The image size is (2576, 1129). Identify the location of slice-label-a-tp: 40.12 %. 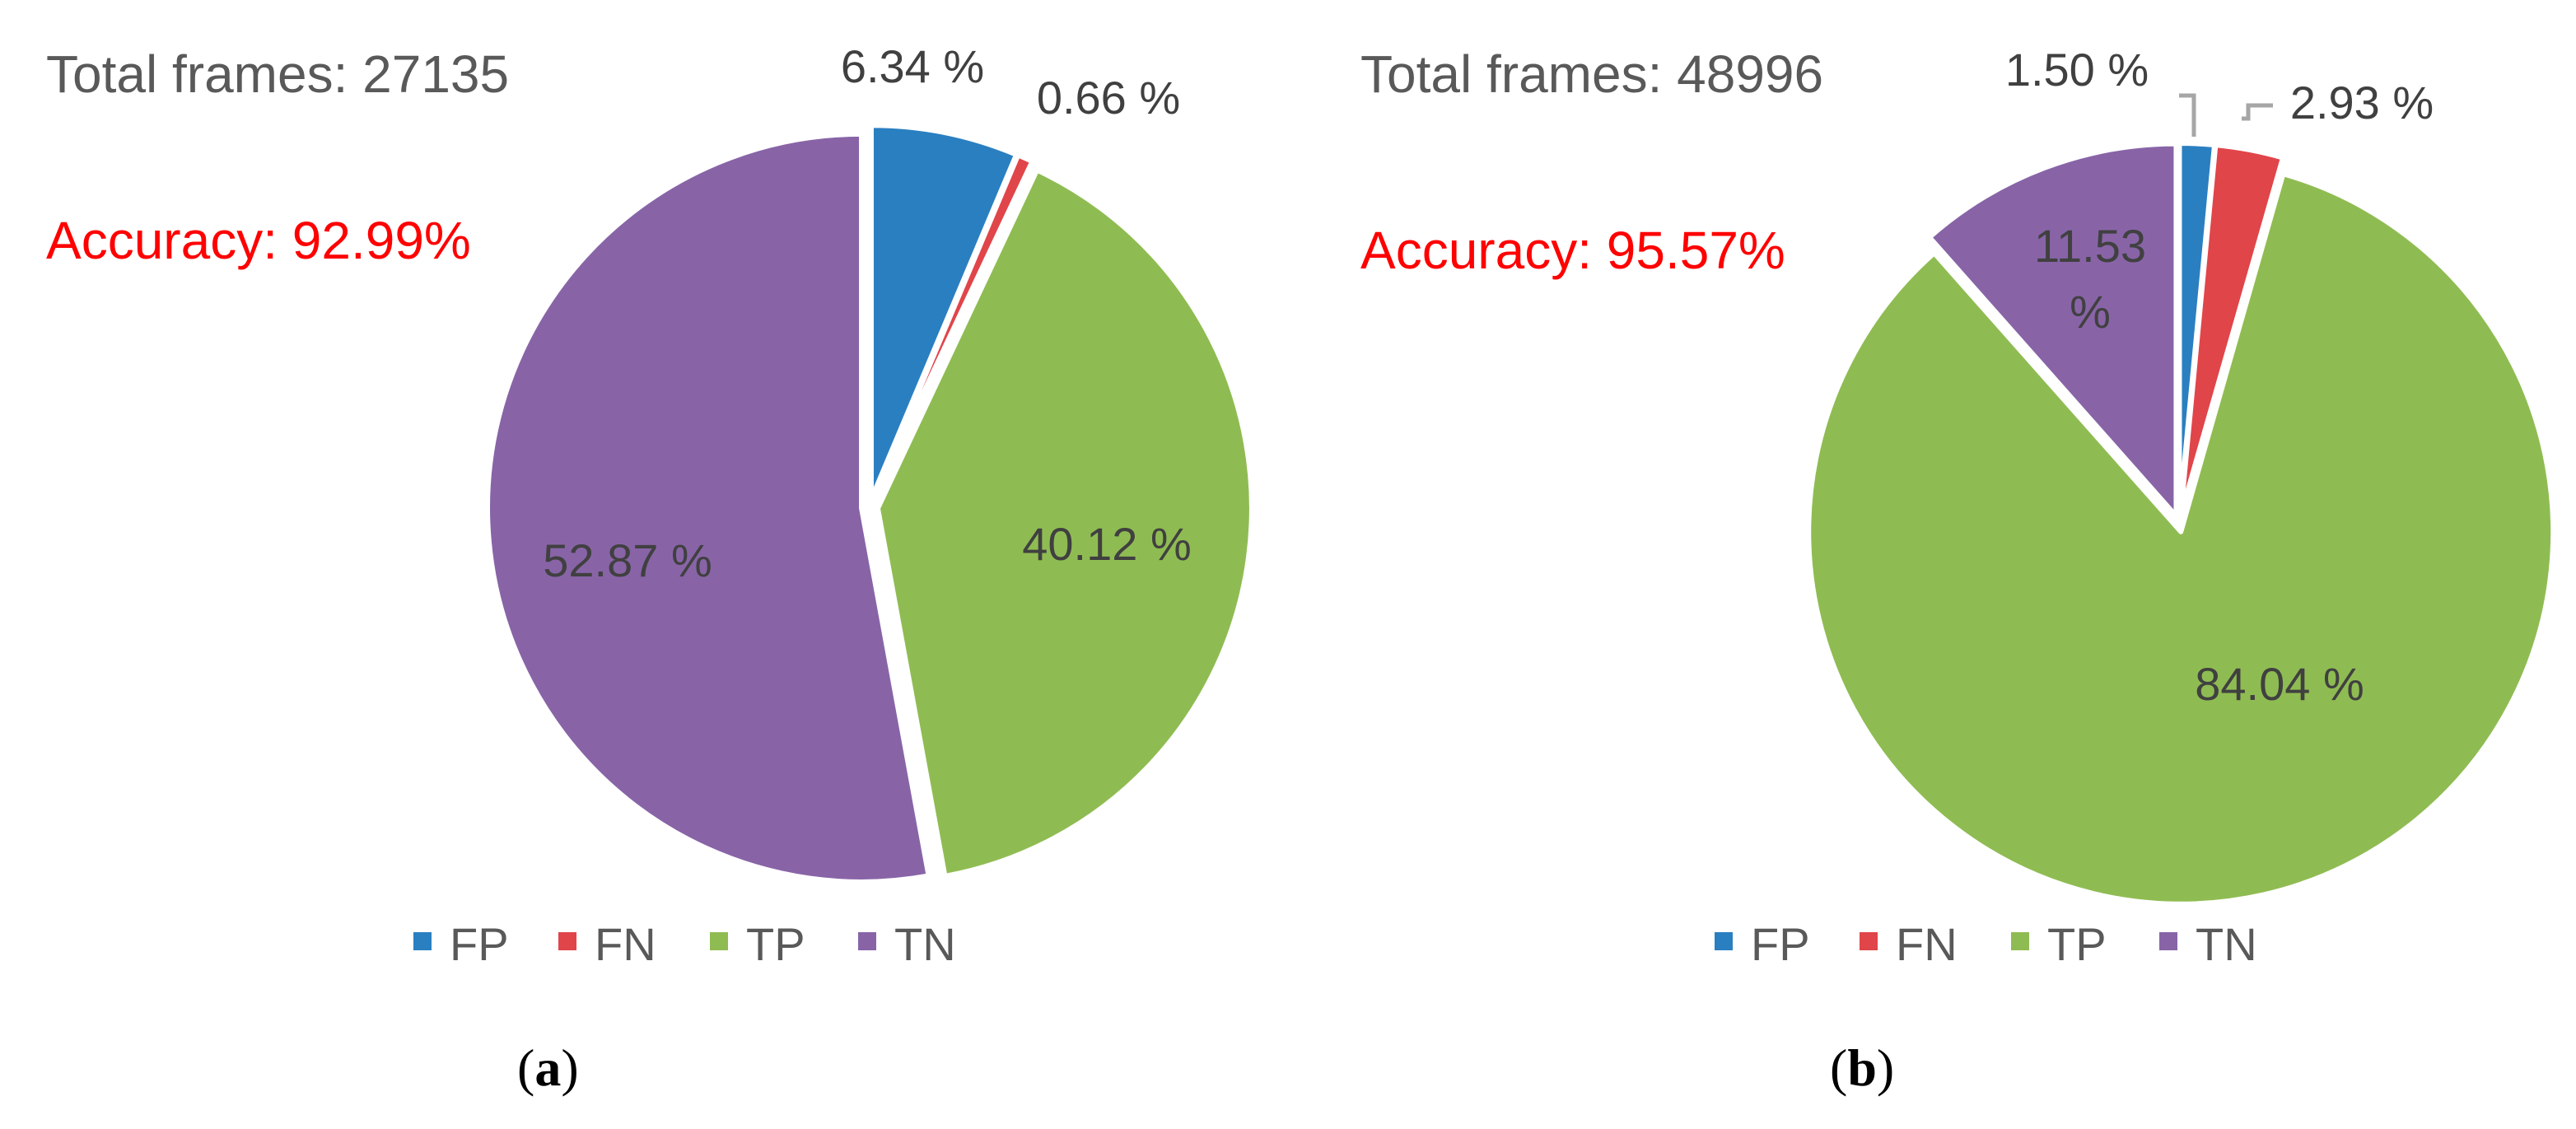
(1107, 544).